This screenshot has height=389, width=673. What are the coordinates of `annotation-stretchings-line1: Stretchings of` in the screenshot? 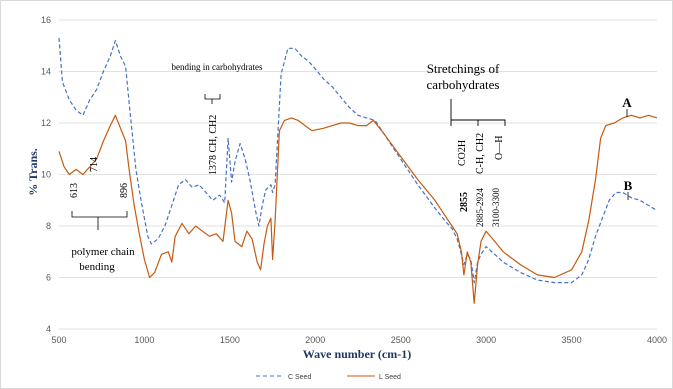 It's located at (463, 68).